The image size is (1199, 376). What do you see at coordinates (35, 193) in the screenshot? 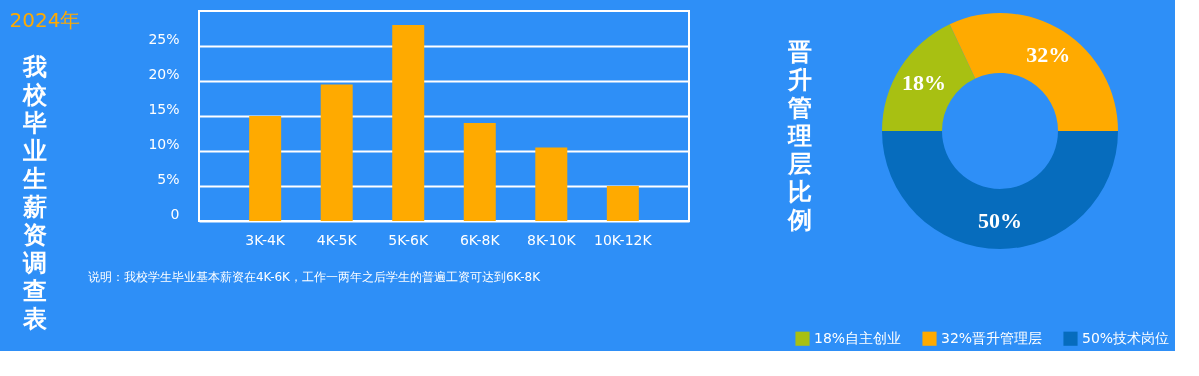
I see `chart-title: 我校毕业生薪资调查表` at bounding box center [35, 193].